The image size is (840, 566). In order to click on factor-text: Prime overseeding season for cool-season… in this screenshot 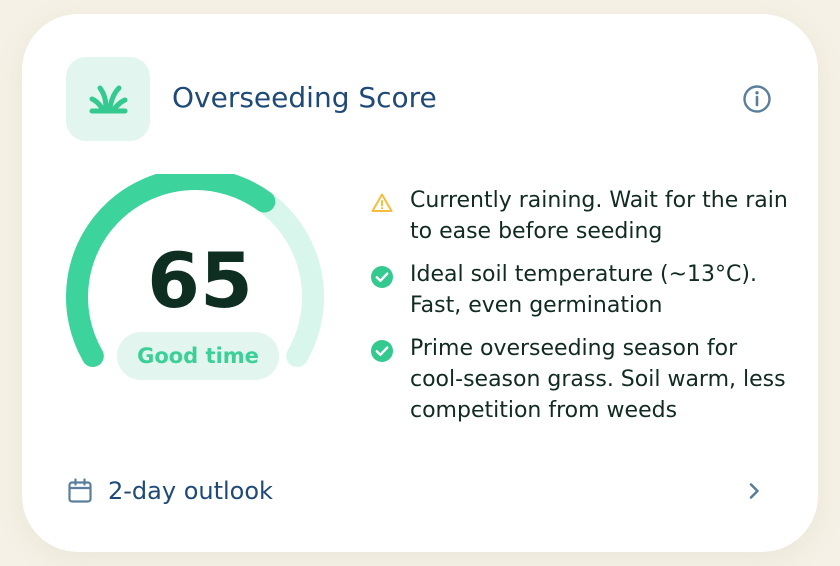, I will do `click(598, 379)`.